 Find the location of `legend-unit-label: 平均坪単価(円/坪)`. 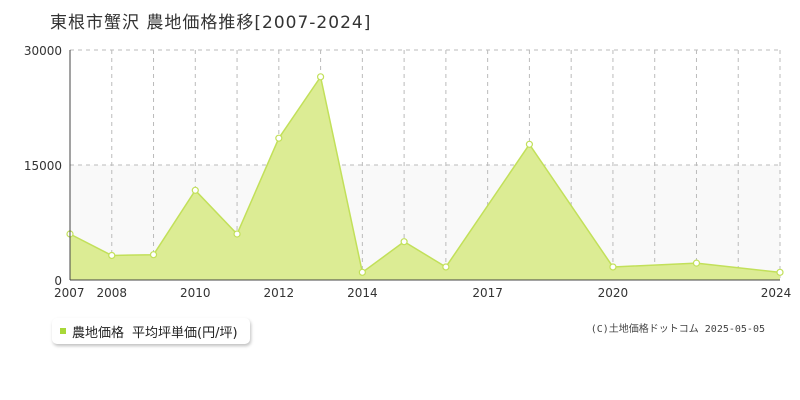

legend-unit-label: 平均坪単価(円/坪) is located at coordinates (185, 333).